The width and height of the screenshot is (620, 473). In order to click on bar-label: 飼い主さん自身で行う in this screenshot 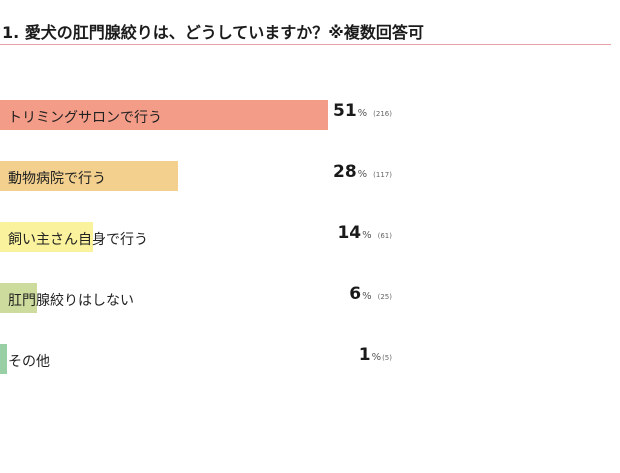, I will do `click(78, 240)`.